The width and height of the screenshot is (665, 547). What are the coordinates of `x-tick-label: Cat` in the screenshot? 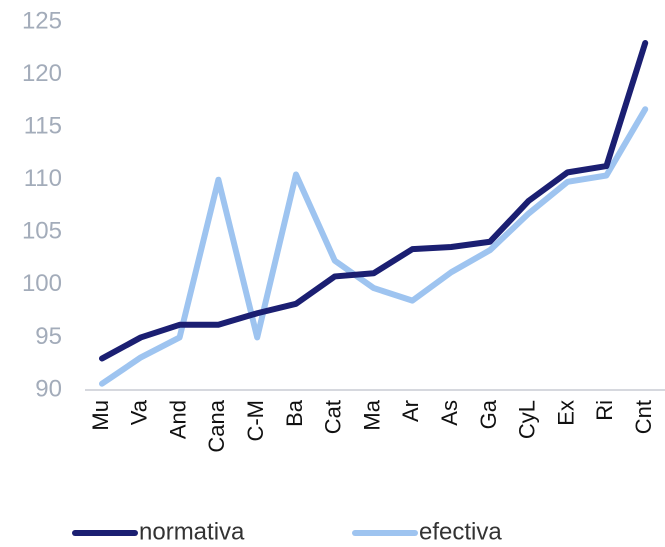 It's located at (333, 417).